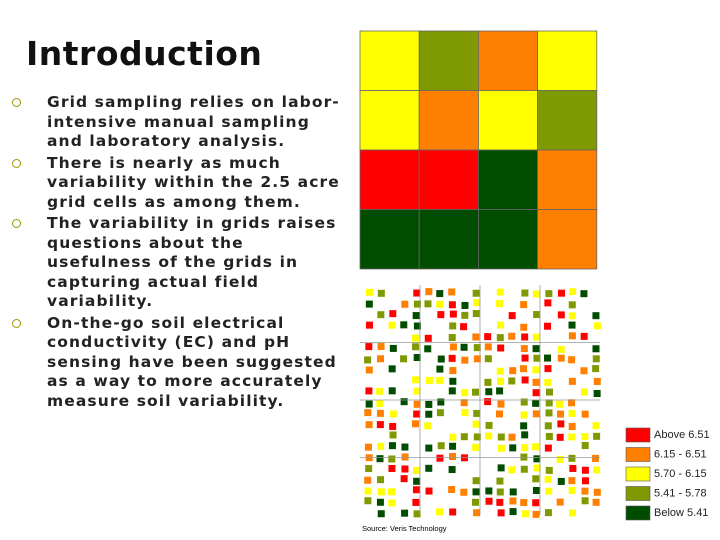 This screenshot has width=720, height=540. What do you see at coordinates (680, 474) in the screenshot?
I see `legend-label: 5.70 - 6.15` at bounding box center [680, 474].